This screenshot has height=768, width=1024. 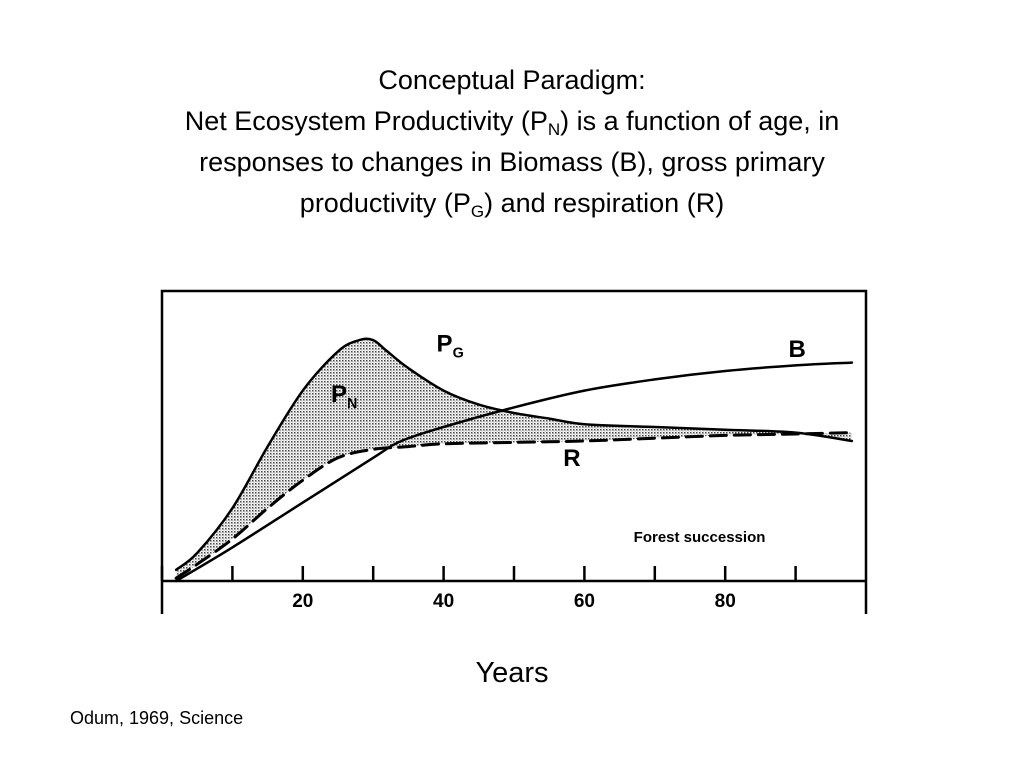 What do you see at coordinates (512, 204) in the screenshot?
I see `title-line-4: productivity (PG) and respiration (R)` at bounding box center [512, 204].